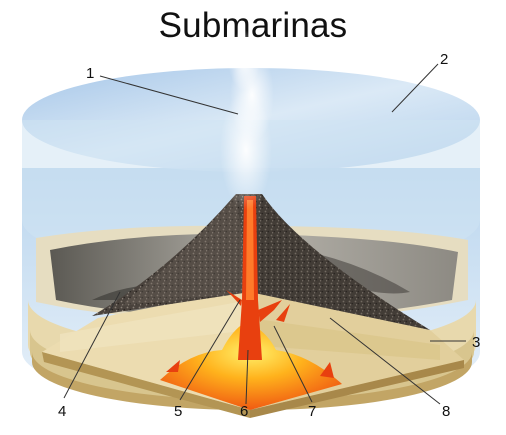  I want to click on label-2: 2, so click(444, 59).